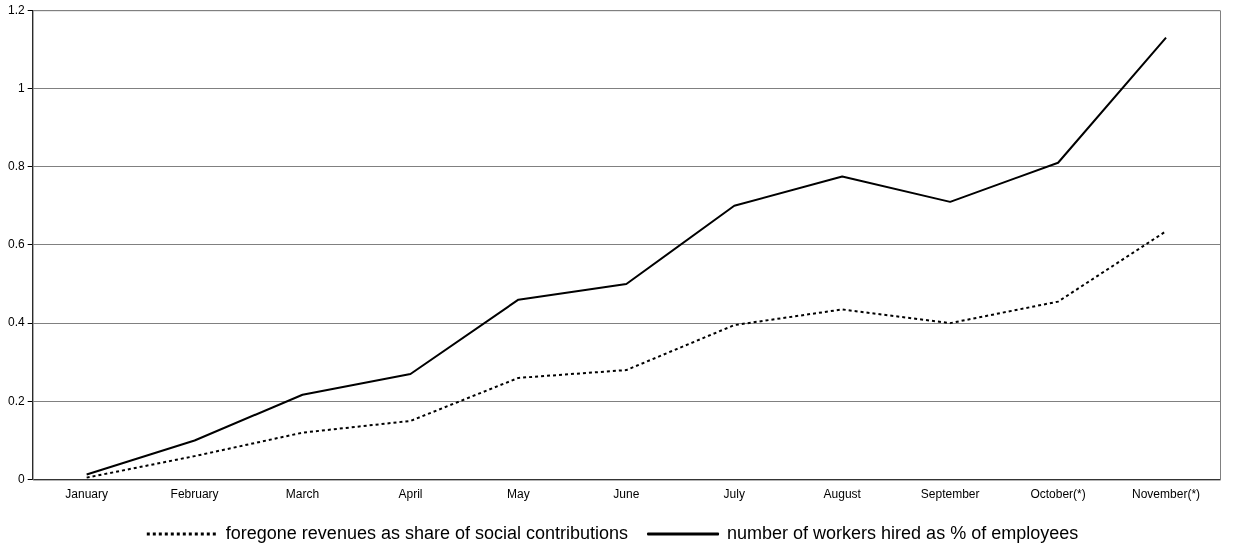 This screenshot has width=1250, height=558. I want to click on legend-label: foregone revenues as share of social contributions, so click(427, 532).